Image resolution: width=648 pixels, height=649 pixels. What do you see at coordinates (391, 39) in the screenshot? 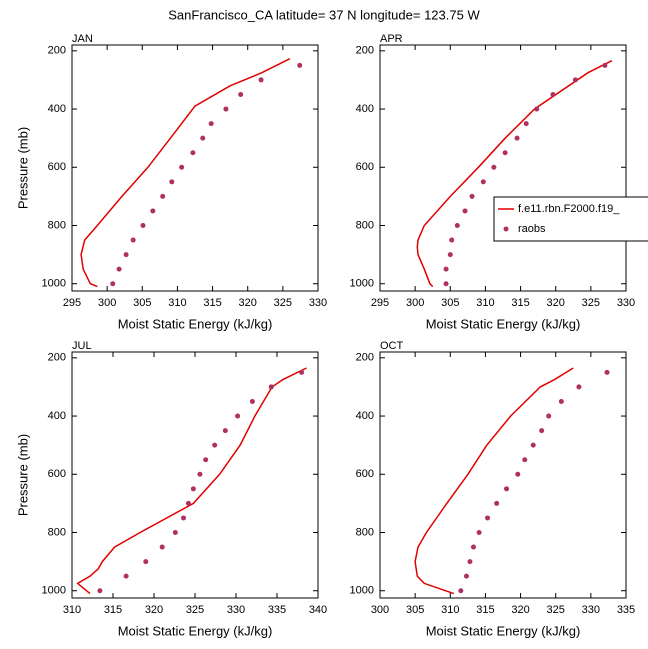
I see `panel-label: APR` at bounding box center [391, 39].